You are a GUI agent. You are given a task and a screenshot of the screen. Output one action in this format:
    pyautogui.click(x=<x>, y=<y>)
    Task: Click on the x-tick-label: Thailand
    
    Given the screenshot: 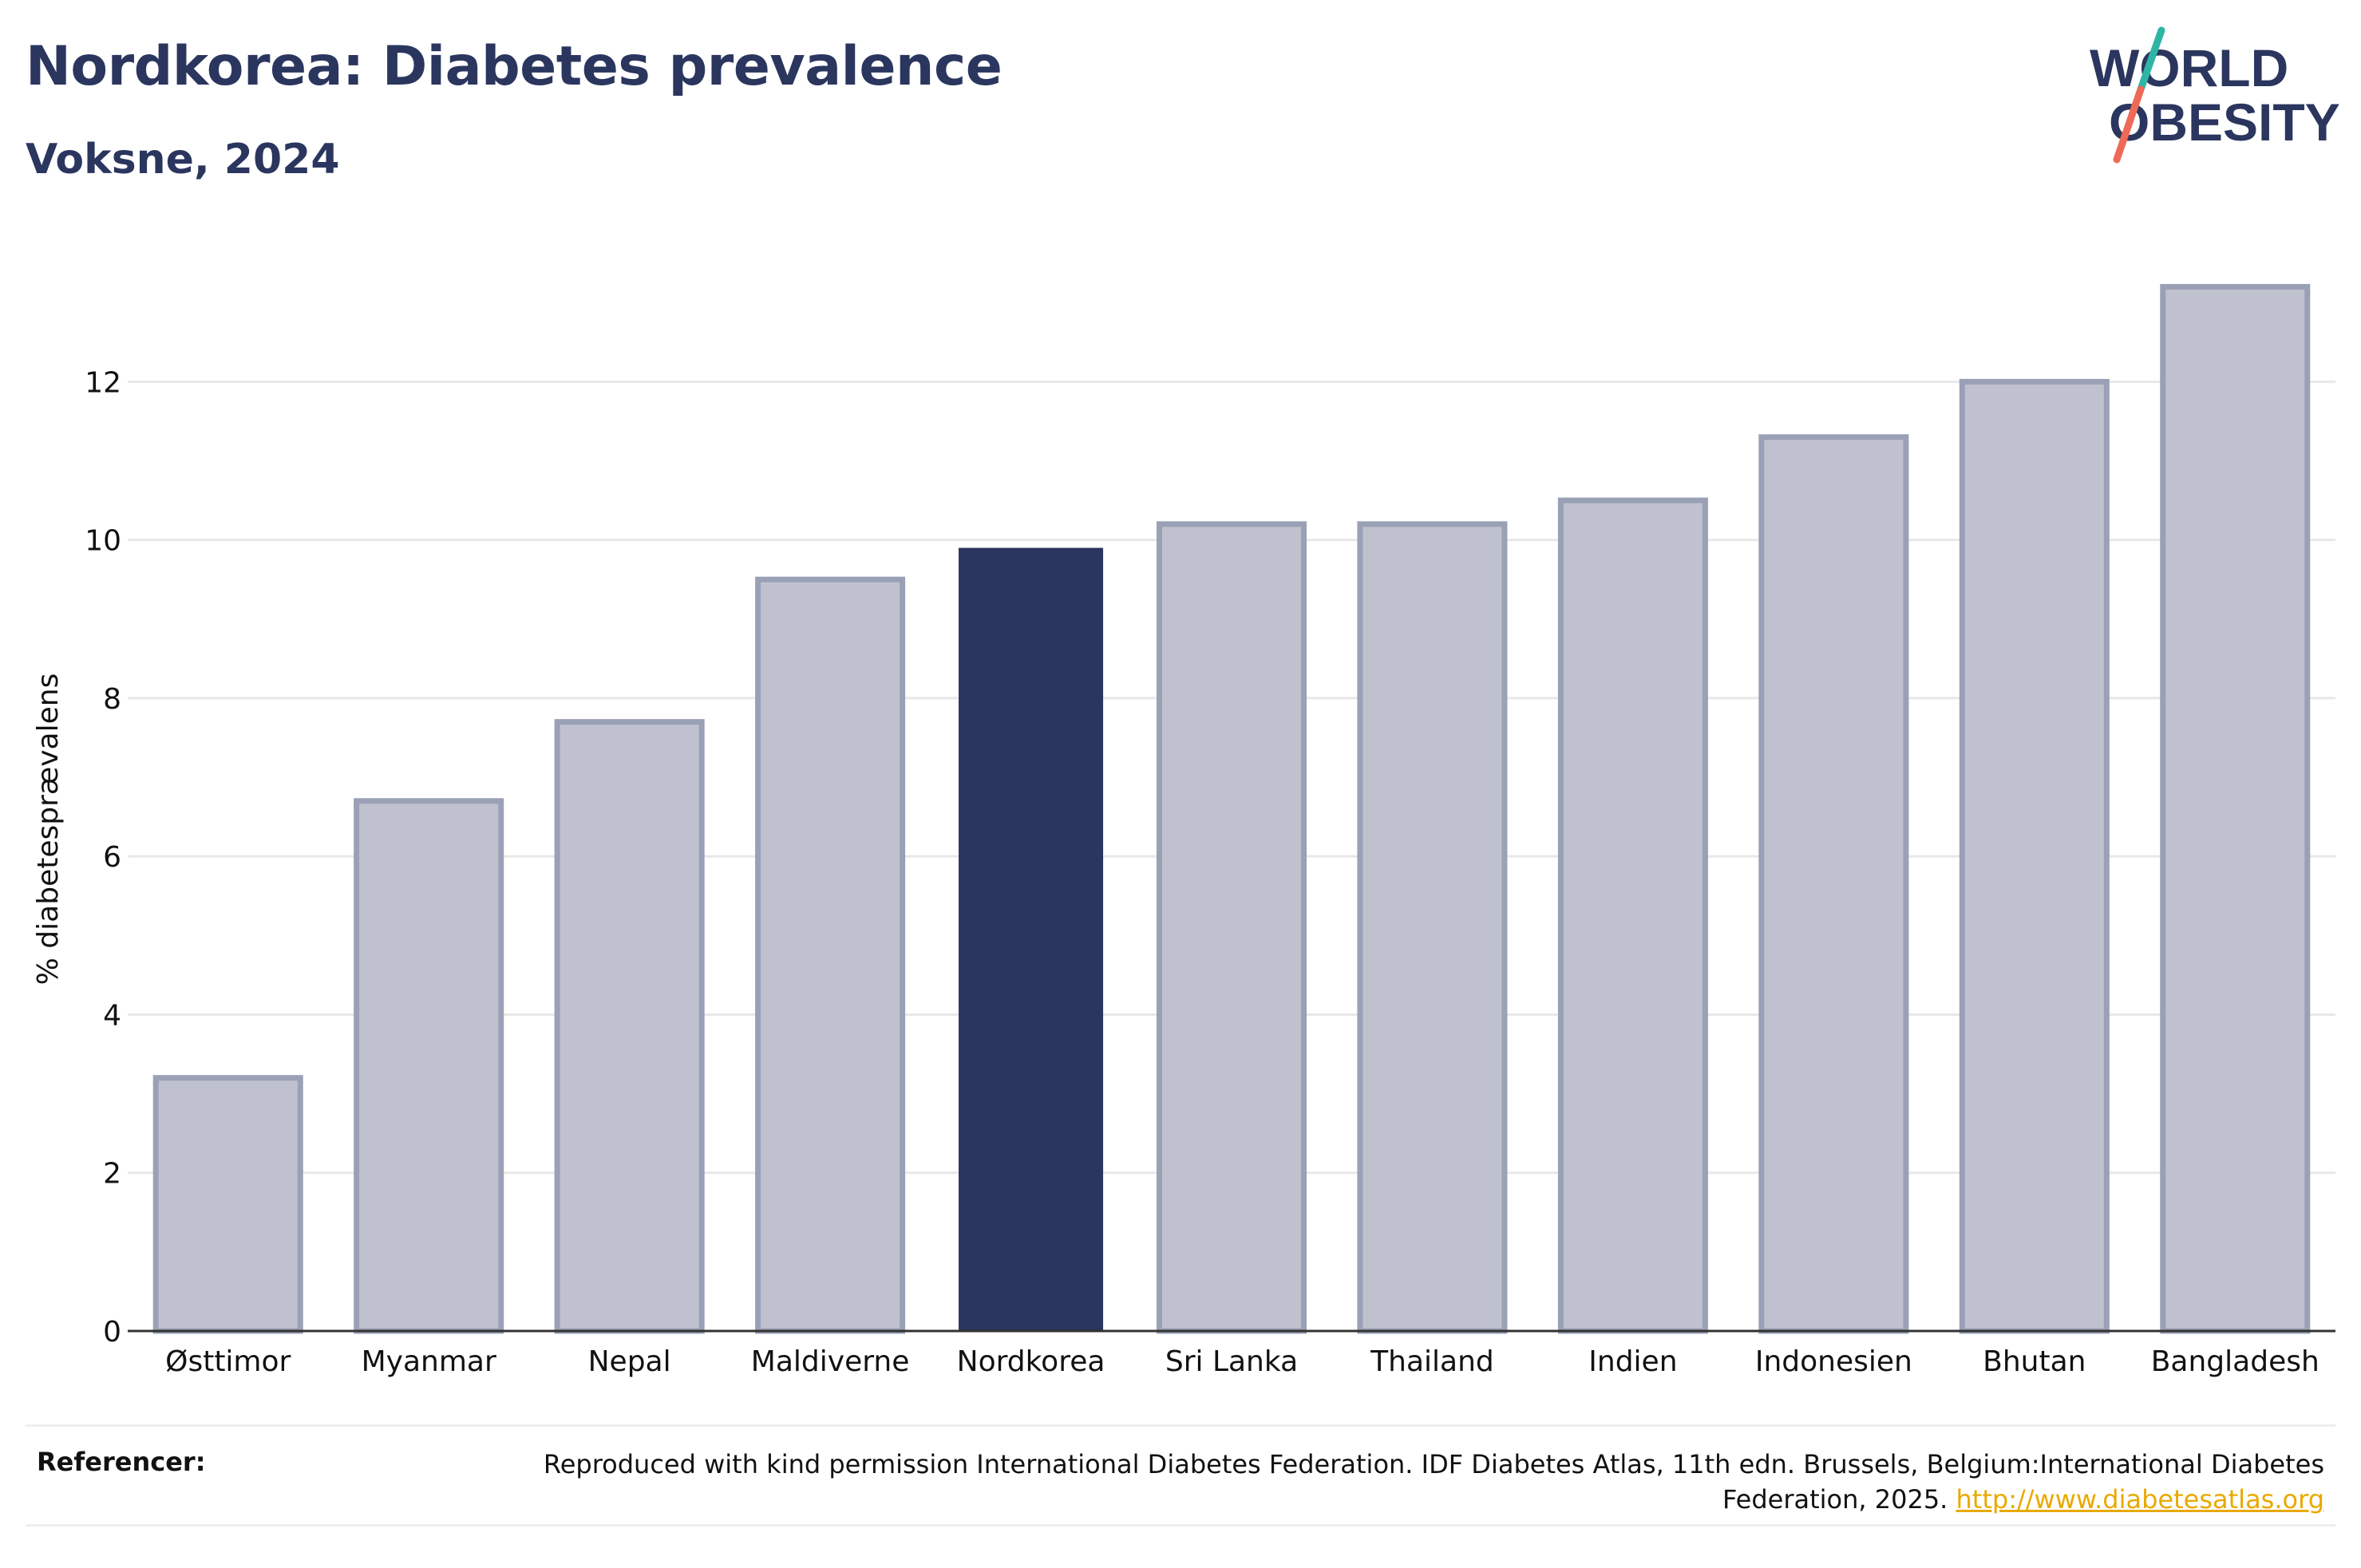 What is the action you would take?
    pyautogui.click(x=1432, y=1361)
    